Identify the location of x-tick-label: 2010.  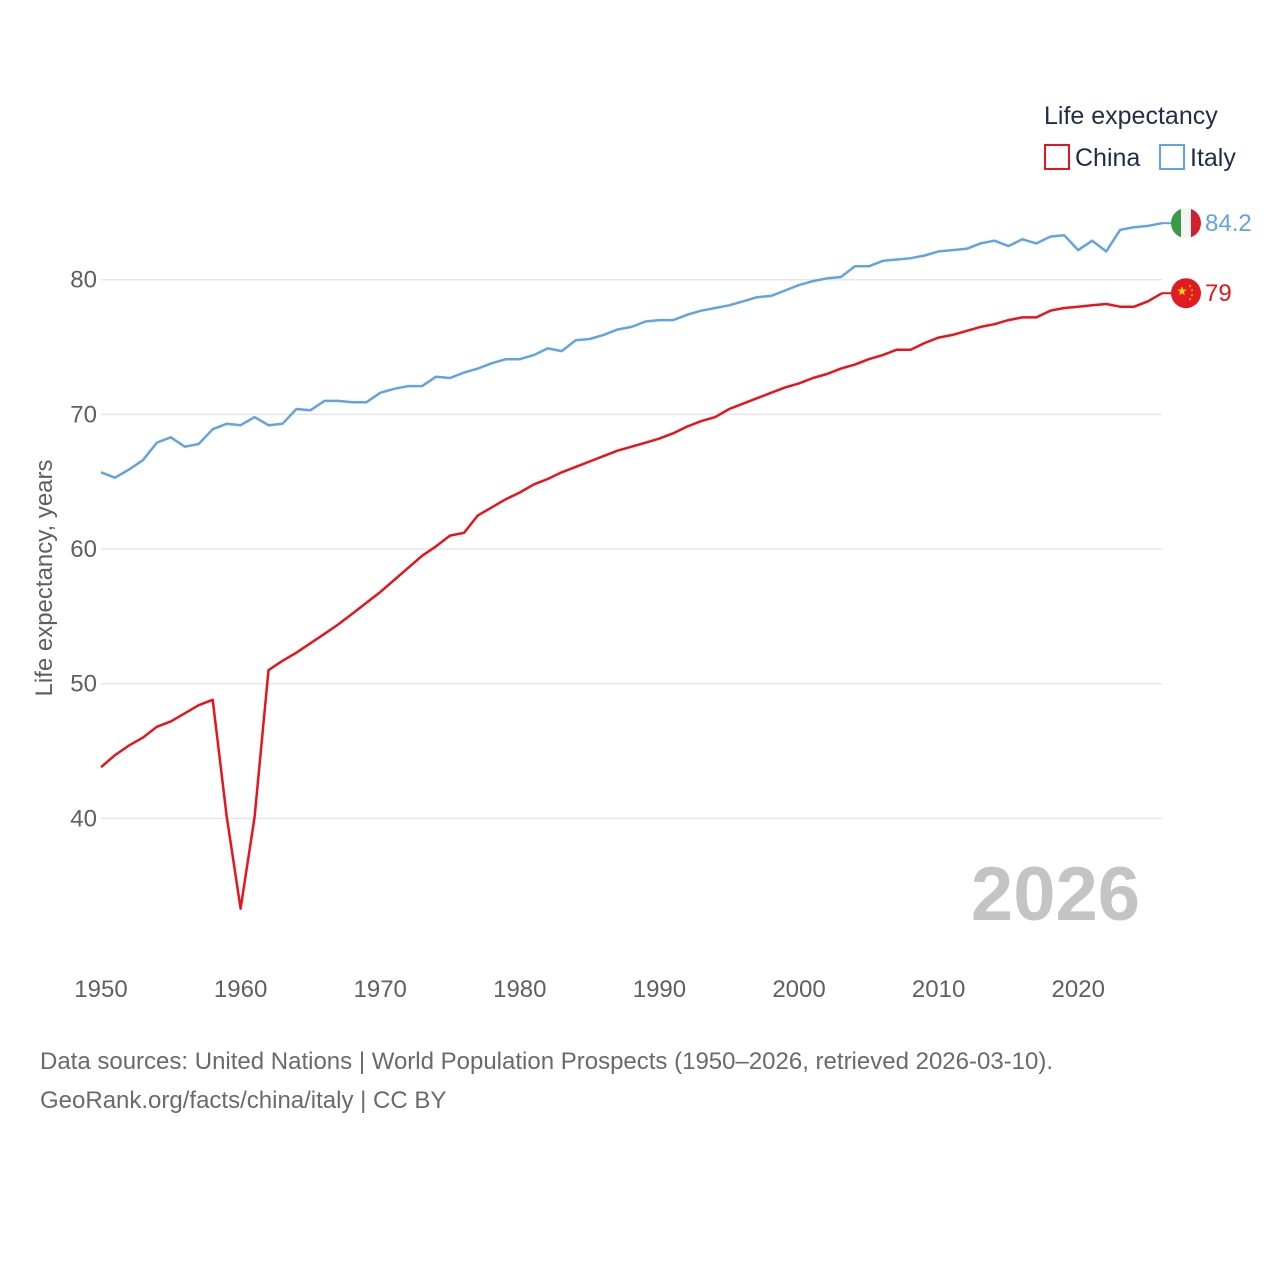
(938, 989).